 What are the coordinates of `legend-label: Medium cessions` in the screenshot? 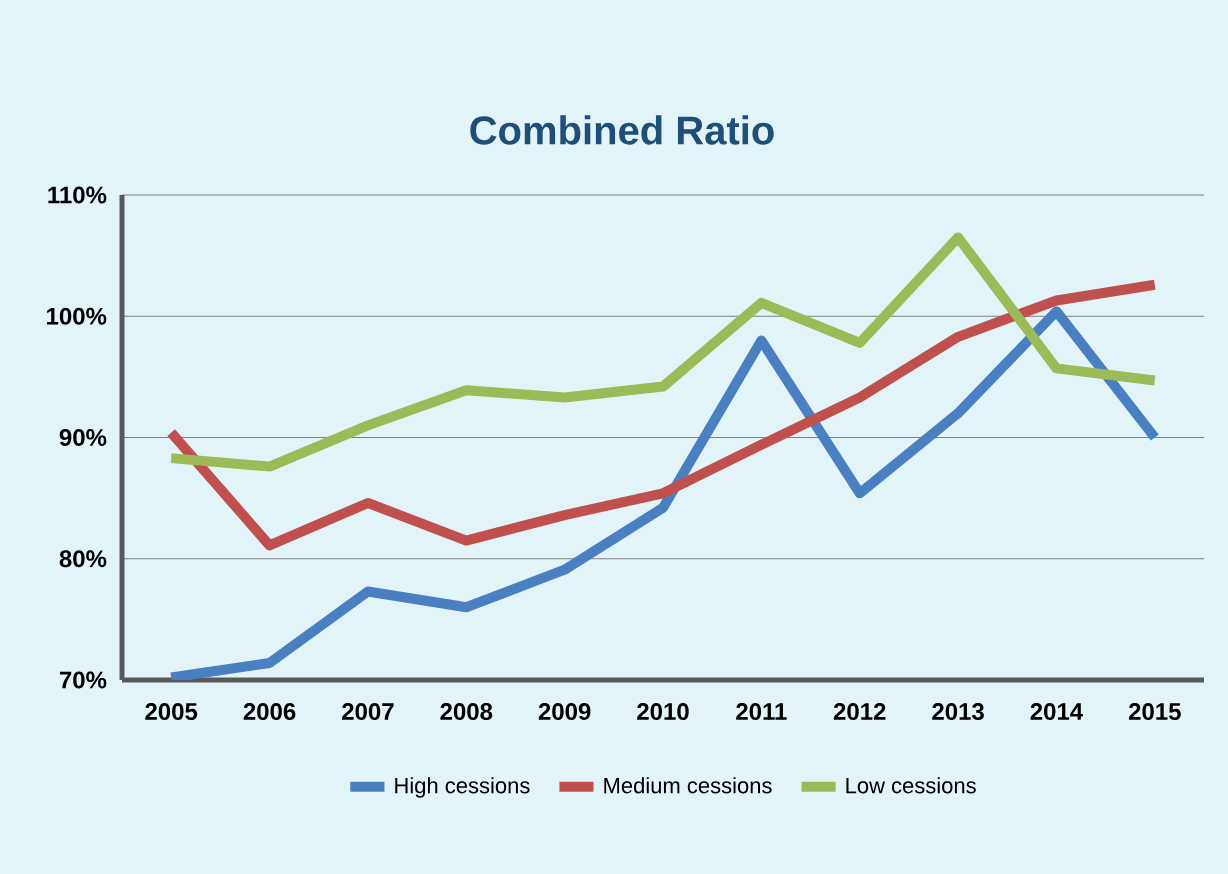 It's located at (688, 785).